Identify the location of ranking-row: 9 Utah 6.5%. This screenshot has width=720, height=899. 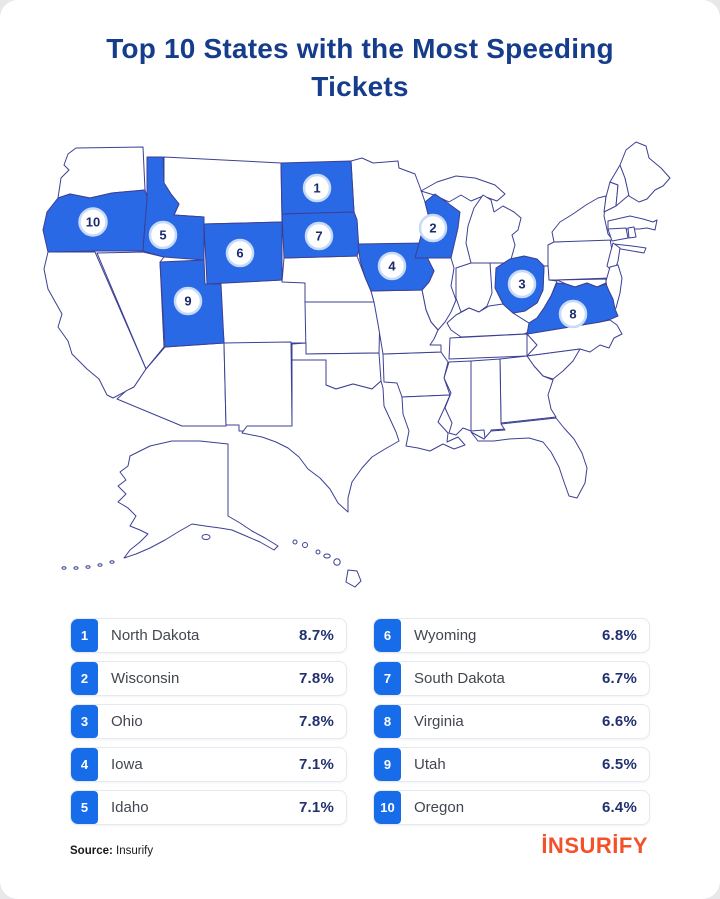
(511, 764).